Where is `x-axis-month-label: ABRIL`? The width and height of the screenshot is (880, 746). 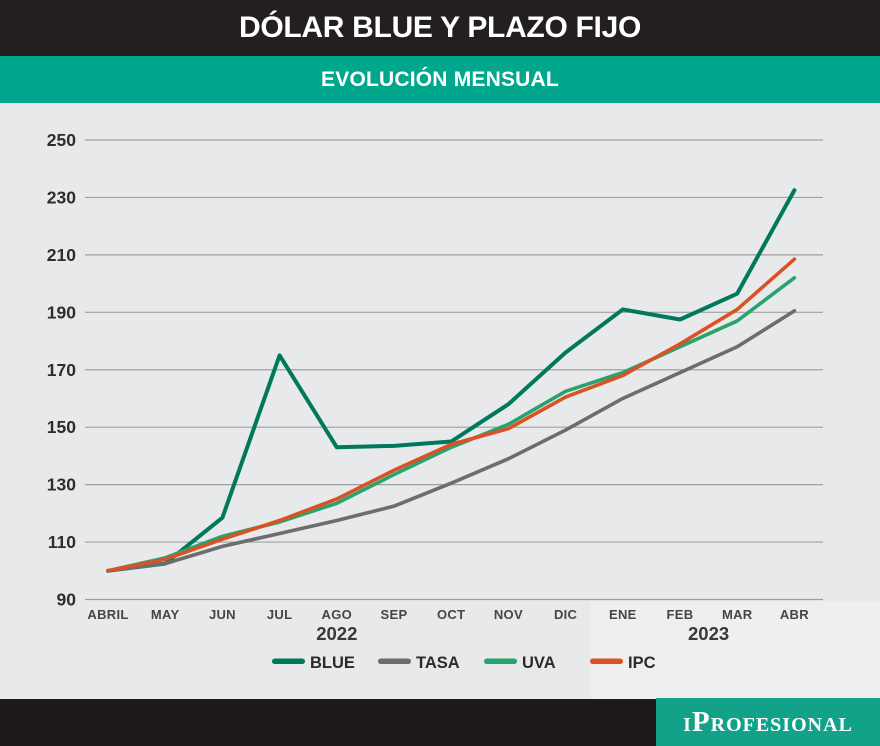
x-axis-month-label: ABRIL is located at coordinates (107, 614).